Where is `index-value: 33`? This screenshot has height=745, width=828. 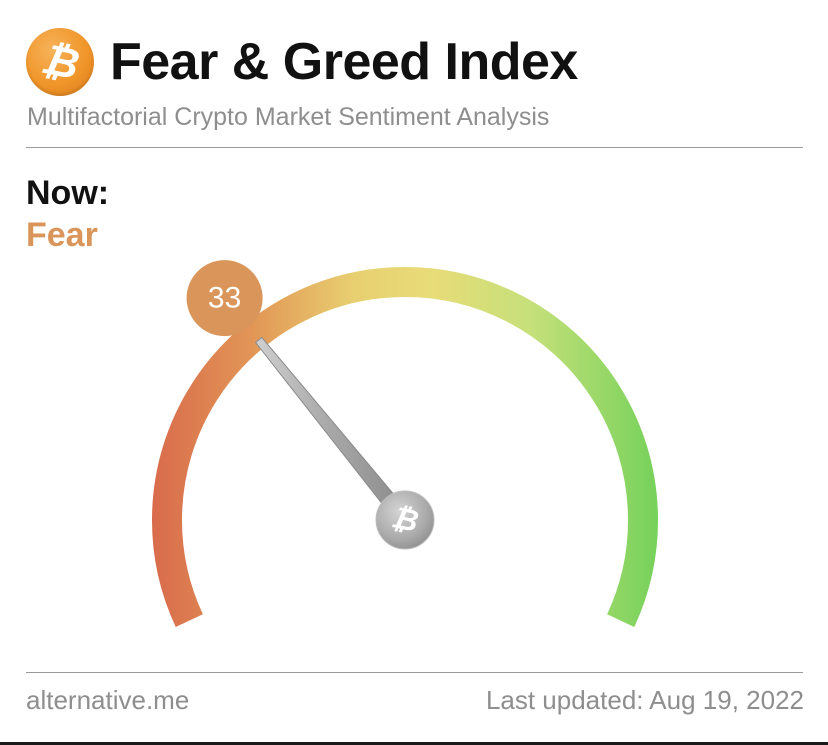 index-value: 33 is located at coordinates (224, 298).